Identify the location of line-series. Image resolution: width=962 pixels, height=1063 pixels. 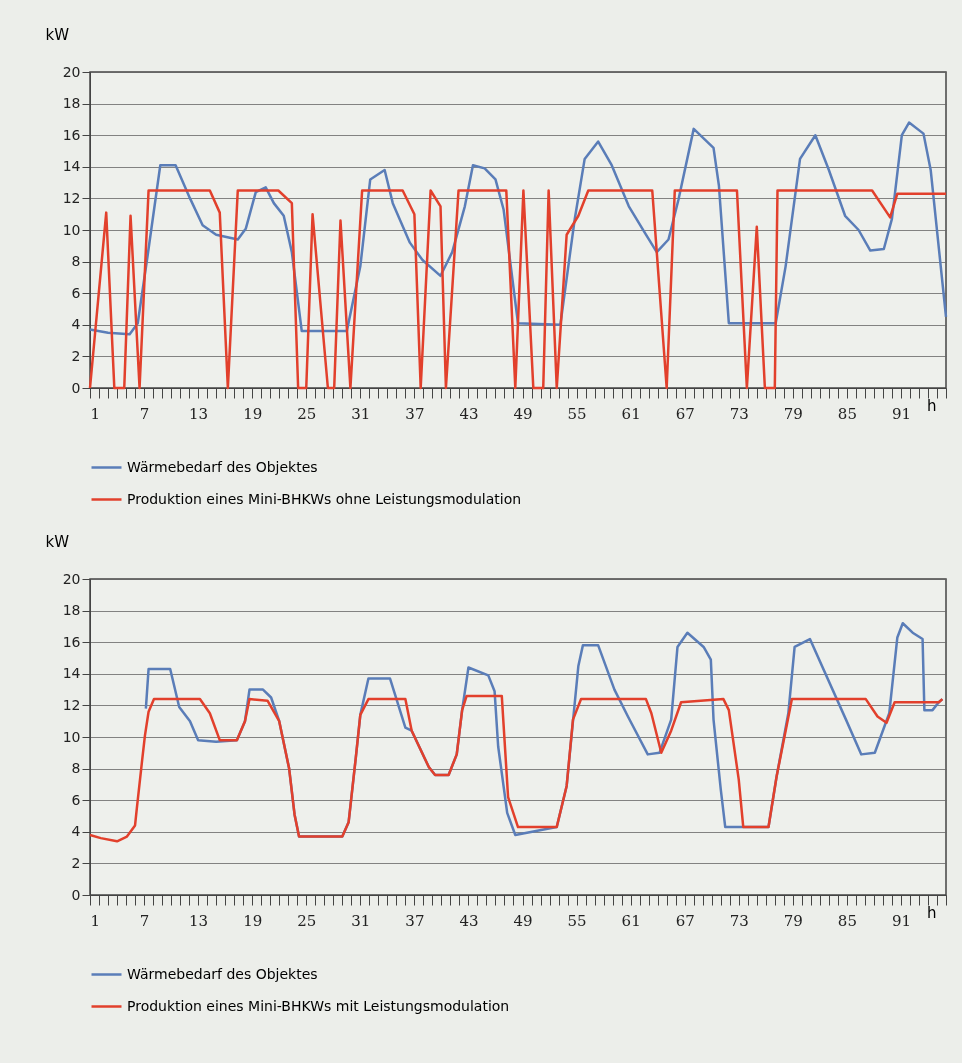
(516, 768).